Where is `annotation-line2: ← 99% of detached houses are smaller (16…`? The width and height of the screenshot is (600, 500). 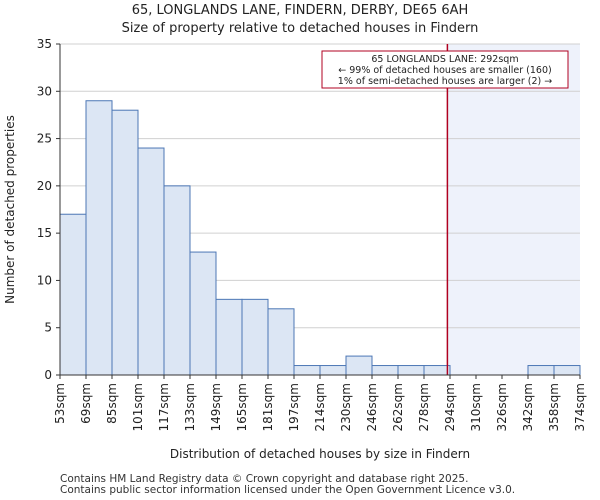 annotation-line2: ← 99% of detached houses are smaller (16… is located at coordinates (444, 70).